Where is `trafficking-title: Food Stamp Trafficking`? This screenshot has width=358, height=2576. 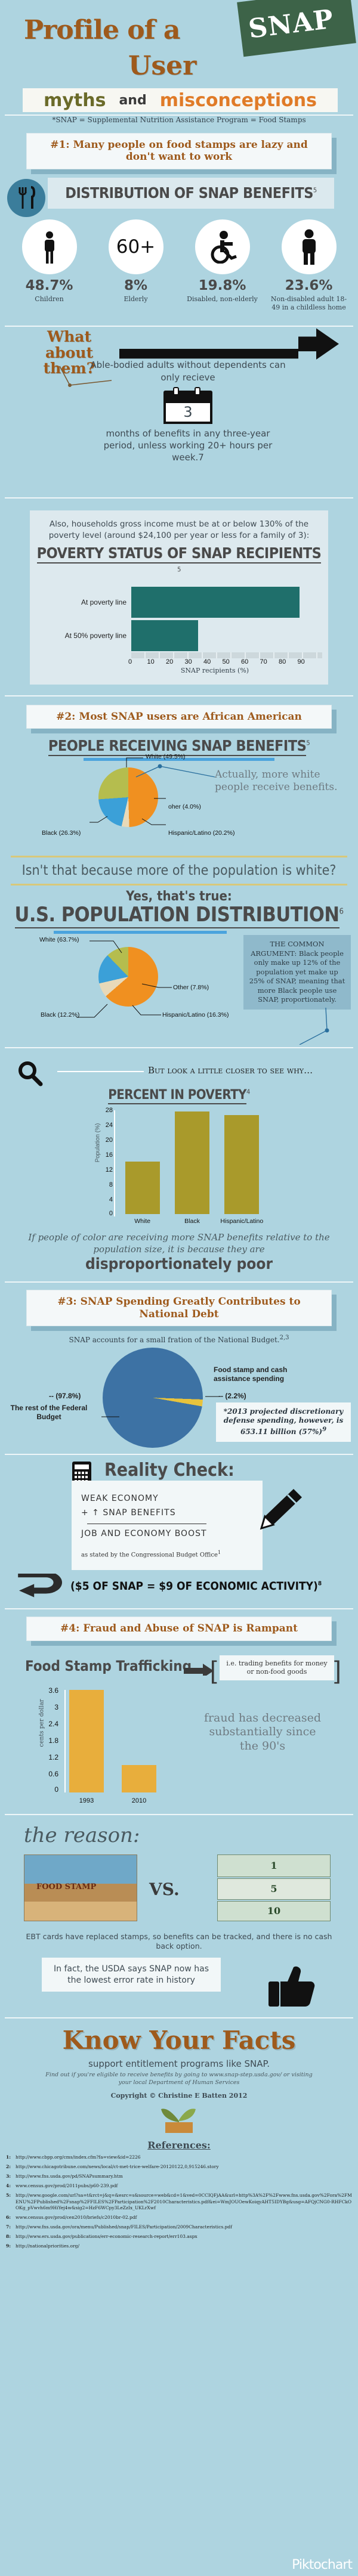
trafficking-title: Food Stamp Trafficking is located at coordinates (108, 1665).